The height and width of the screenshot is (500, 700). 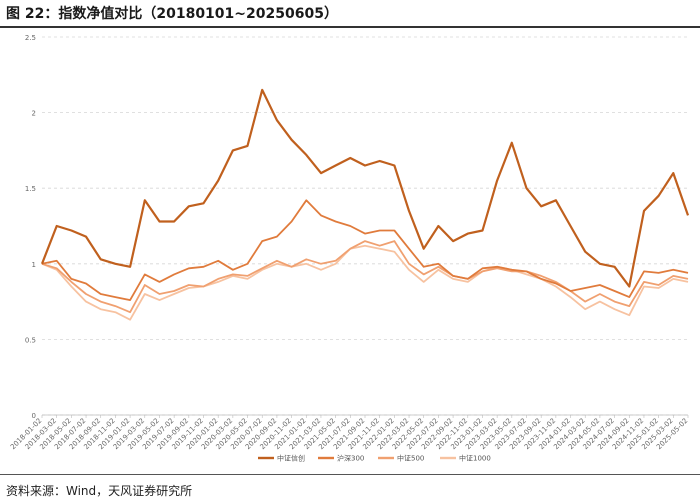 What do you see at coordinates (99, 491) in the screenshot?
I see `source-note: 资料来源：Wind，天风证券研究所` at bounding box center [99, 491].